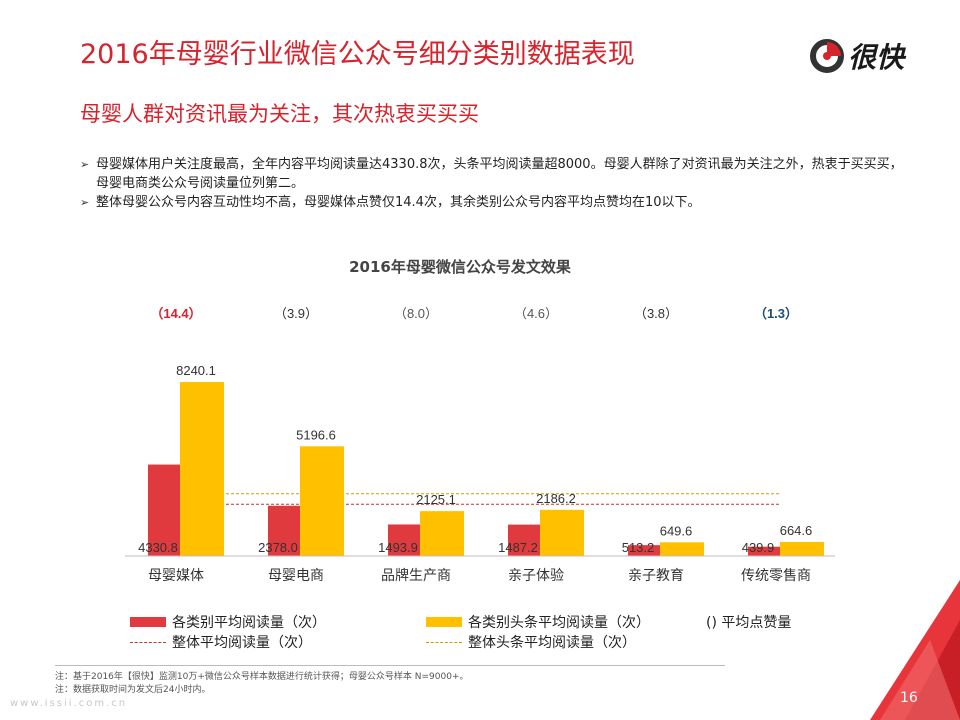  What do you see at coordinates (796, 530) in the screenshot?
I see `data-label-headline-read: 664.6` at bounding box center [796, 530].